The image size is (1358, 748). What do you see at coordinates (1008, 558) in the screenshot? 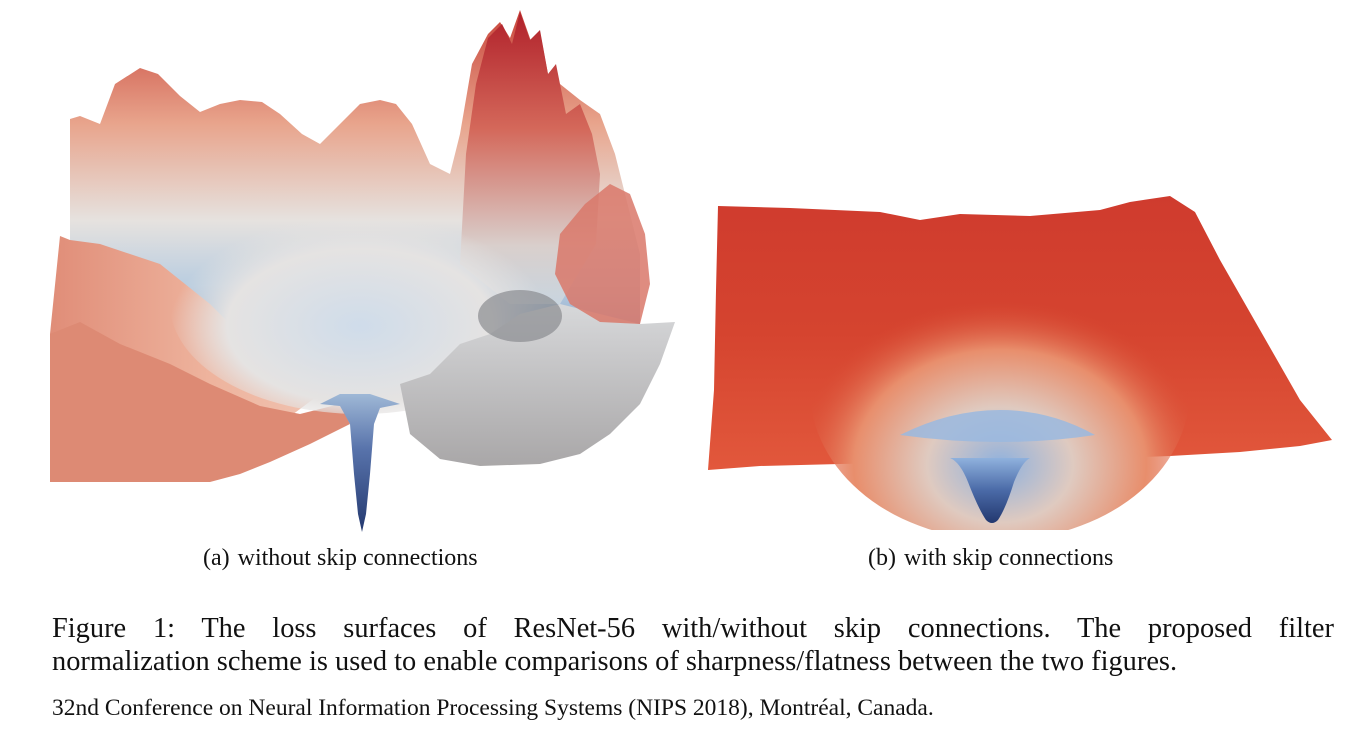
I see `subfigure-b-text: with skip connections` at bounding box center [1008, 558].